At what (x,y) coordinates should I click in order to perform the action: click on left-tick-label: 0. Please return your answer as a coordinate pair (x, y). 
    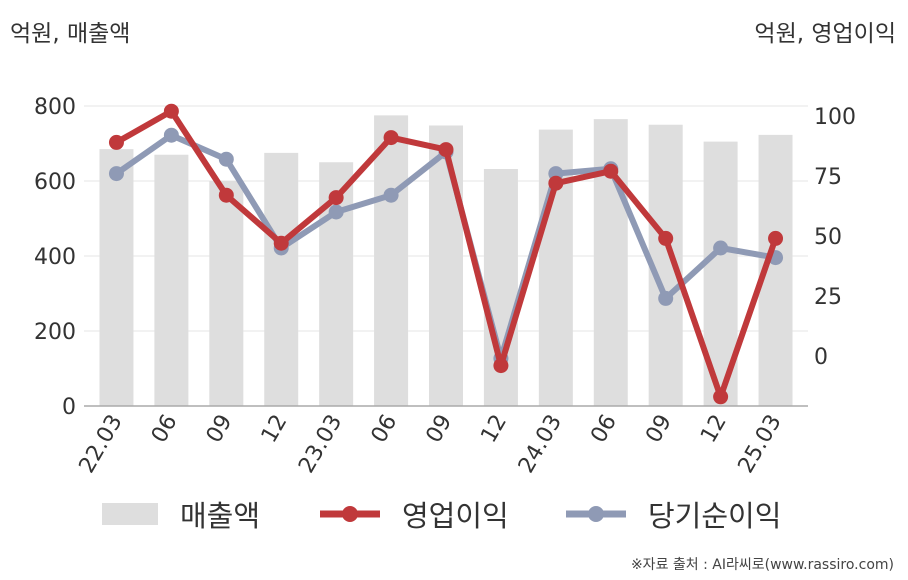
    Looking at the image, I should click on (69, 407).